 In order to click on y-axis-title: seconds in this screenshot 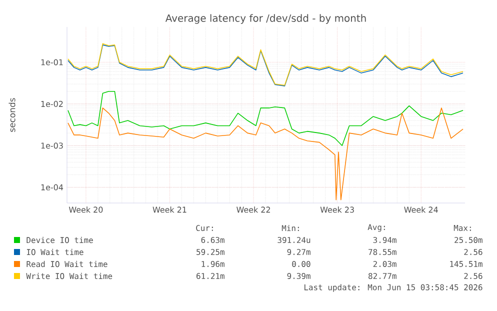, I will do `click(12, 115)`.